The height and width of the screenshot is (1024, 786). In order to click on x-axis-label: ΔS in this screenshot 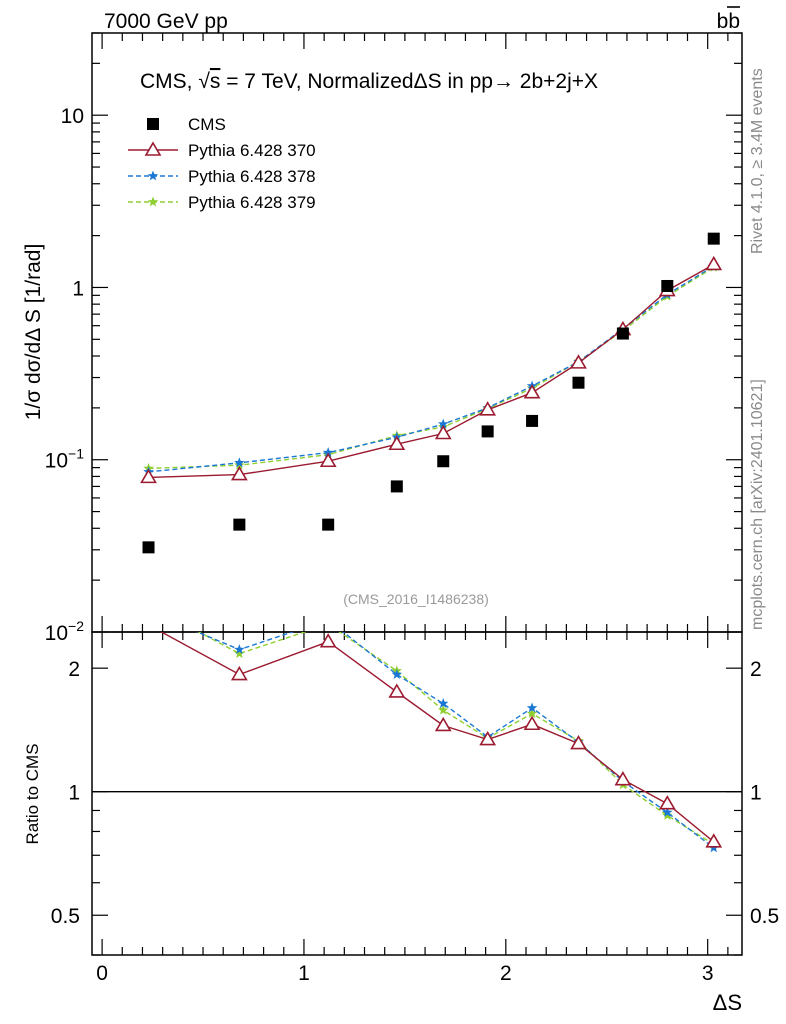, I will do `click(727, 1002)`.